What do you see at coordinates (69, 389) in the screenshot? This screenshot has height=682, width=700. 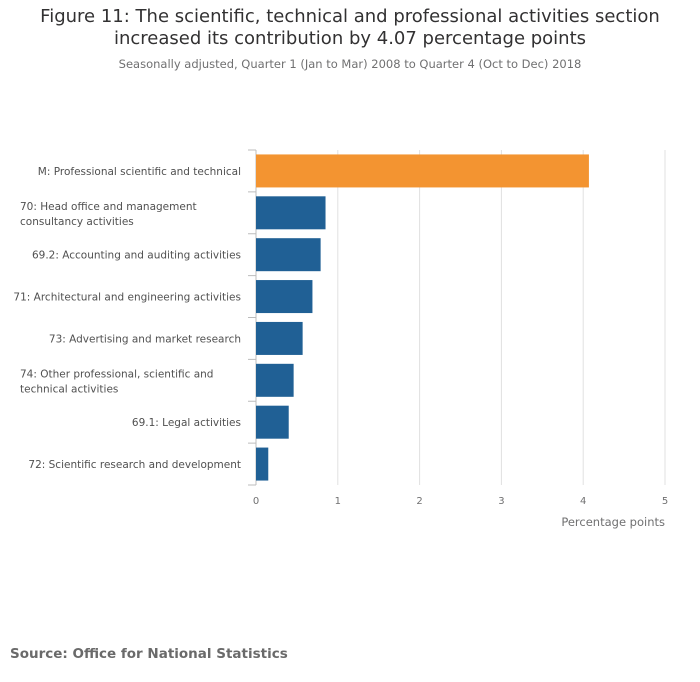 I see `category-label: technical activities` at bounding box center [69, 389].